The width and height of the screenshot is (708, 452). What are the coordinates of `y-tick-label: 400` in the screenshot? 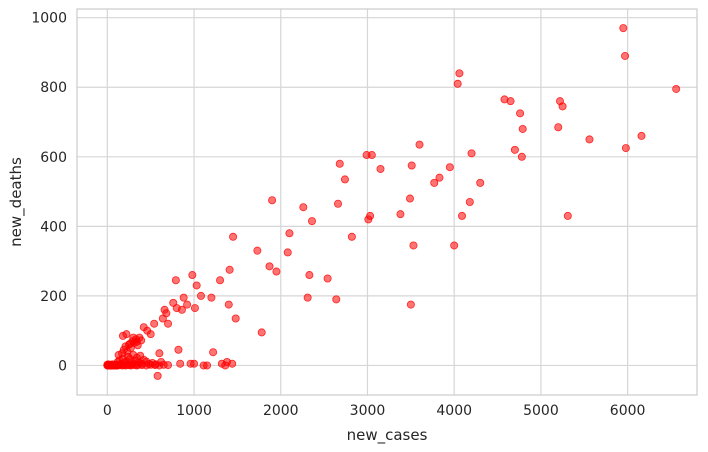 It's located at (53, 227).